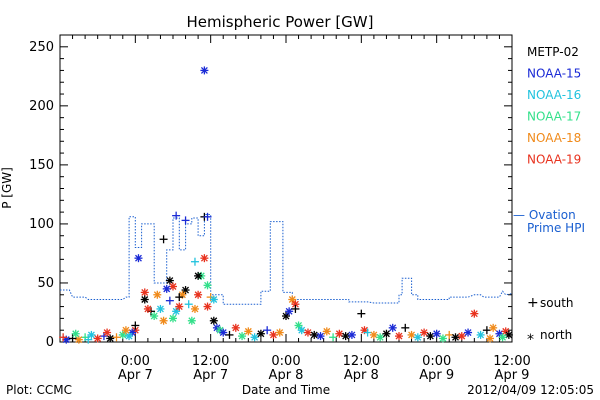  What do you see at coordinates (530, 340) in the screenshot?
I see `legend-marker-symbol: *` at bounding box center [530, 340].